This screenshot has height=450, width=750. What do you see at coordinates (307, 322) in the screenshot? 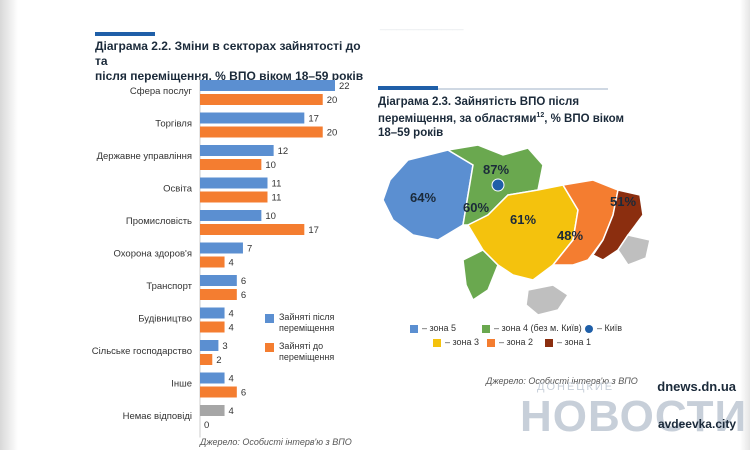
I see `legend-label-after: Зайняті після переміщення` at bounding box center [307, 322].